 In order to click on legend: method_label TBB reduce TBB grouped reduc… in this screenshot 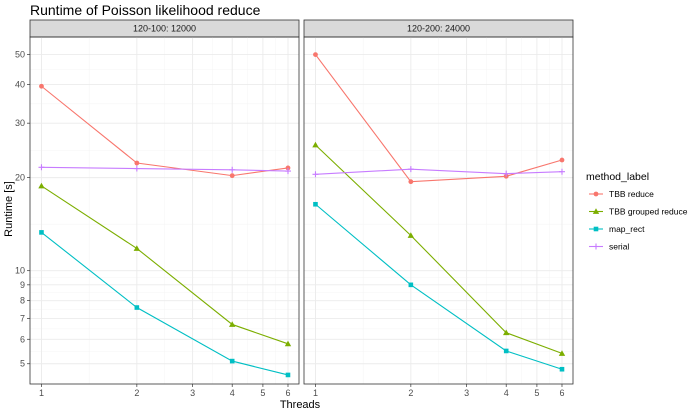, I will do `click(637, 211)`.